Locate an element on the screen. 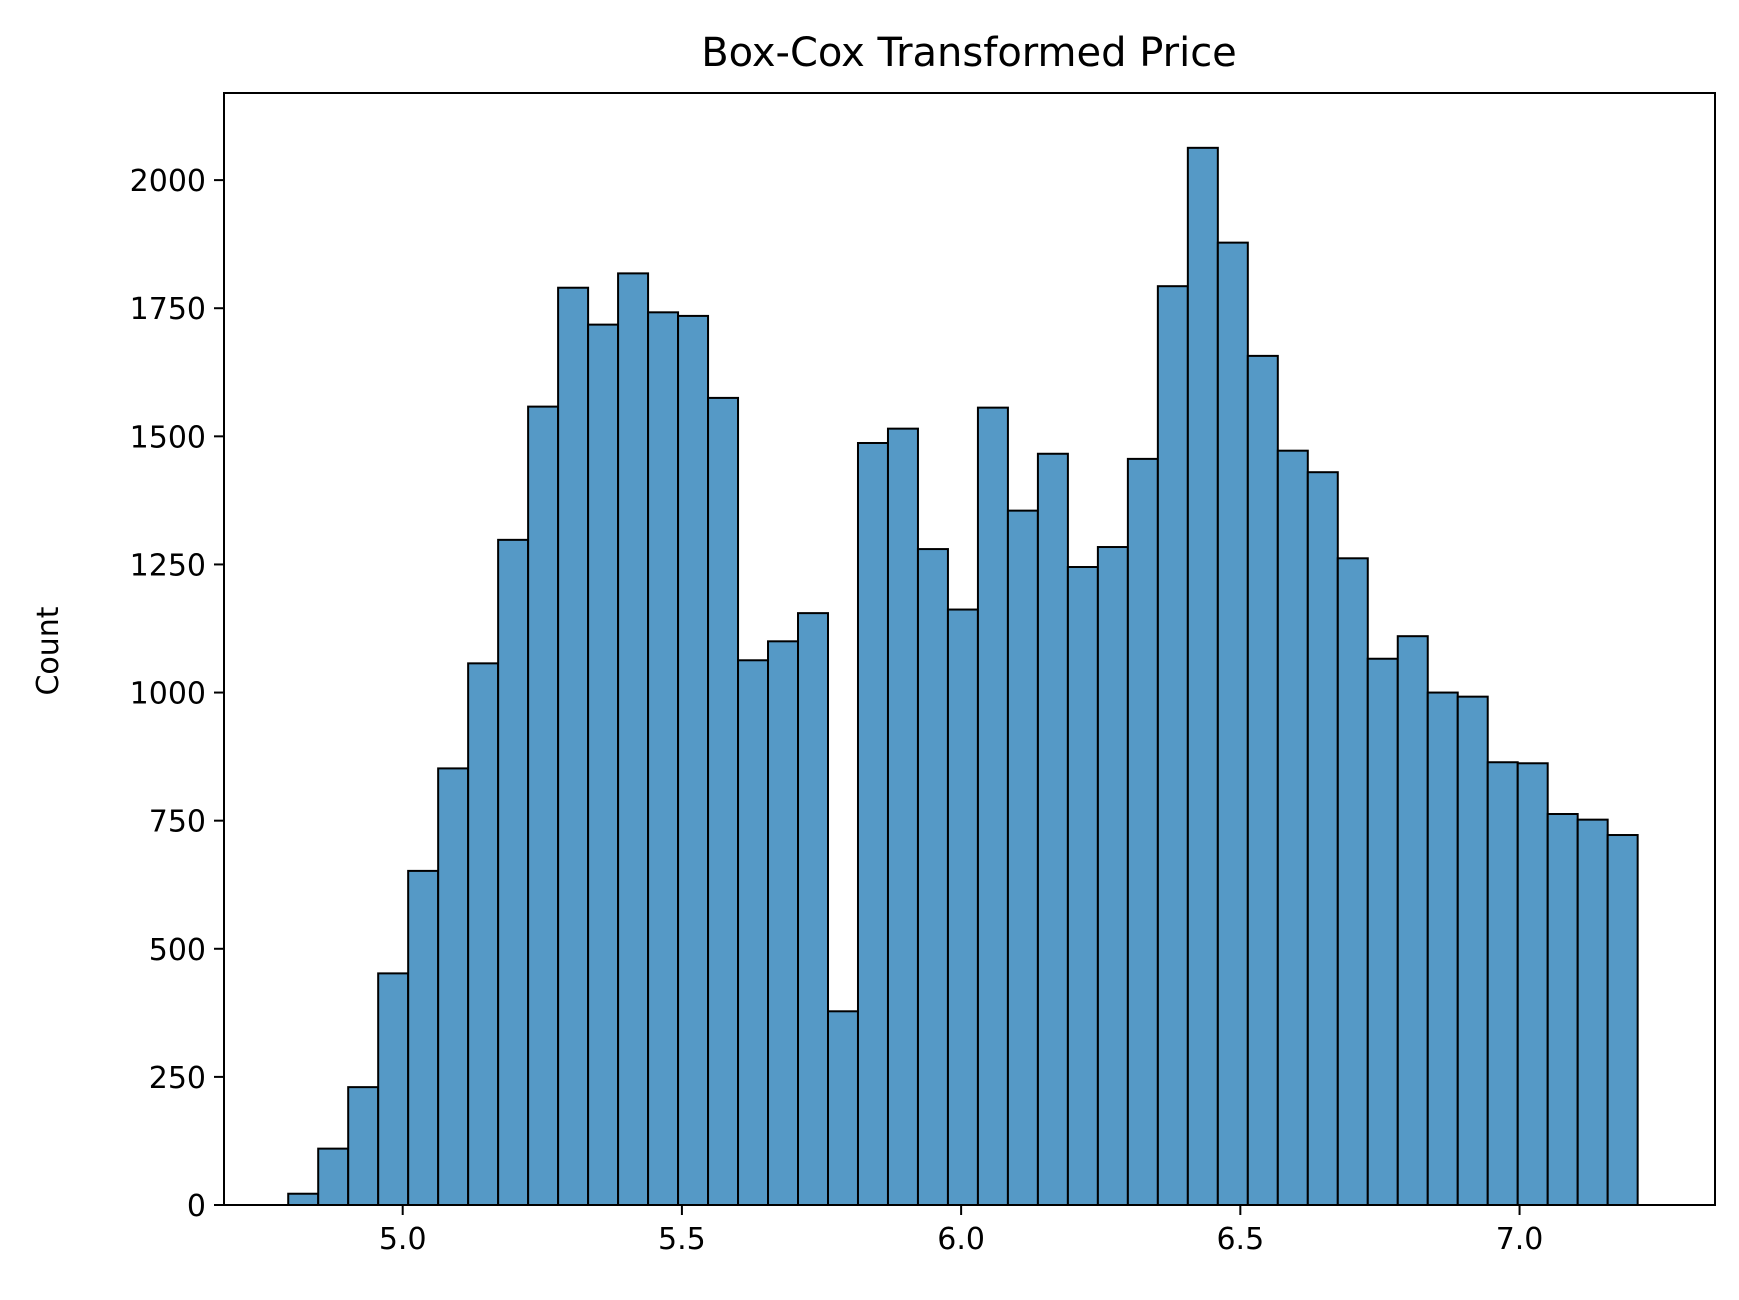  y-tick-label: 0 is located at coordinates (196, 1206).